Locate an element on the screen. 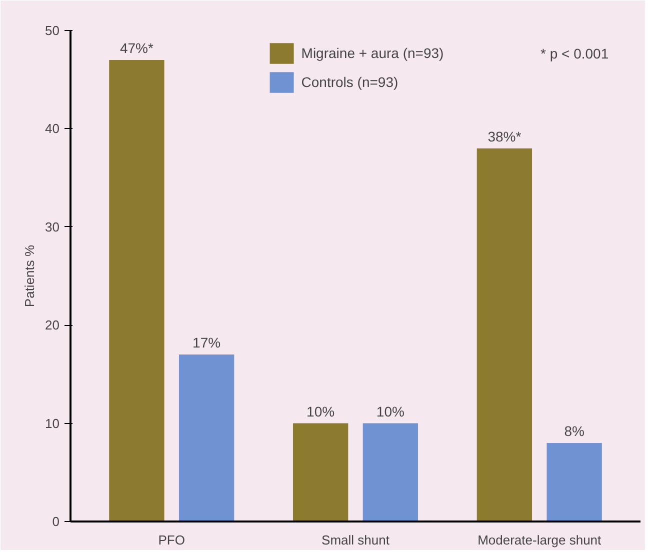 This screenshot has height=557, width=650. annotation: * p < 0.001 is located at coordinates (574, 54).